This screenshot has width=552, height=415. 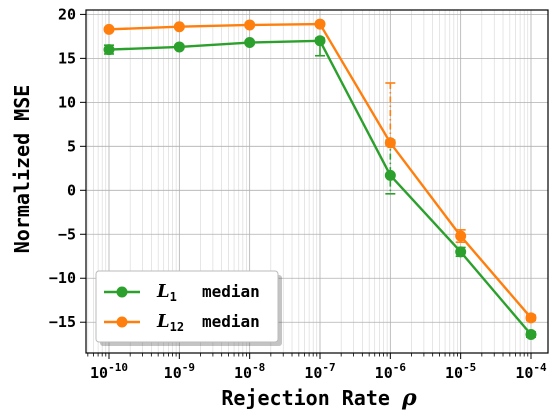 I want to click on y-tick-label: 20, so click(x=67, y=14).